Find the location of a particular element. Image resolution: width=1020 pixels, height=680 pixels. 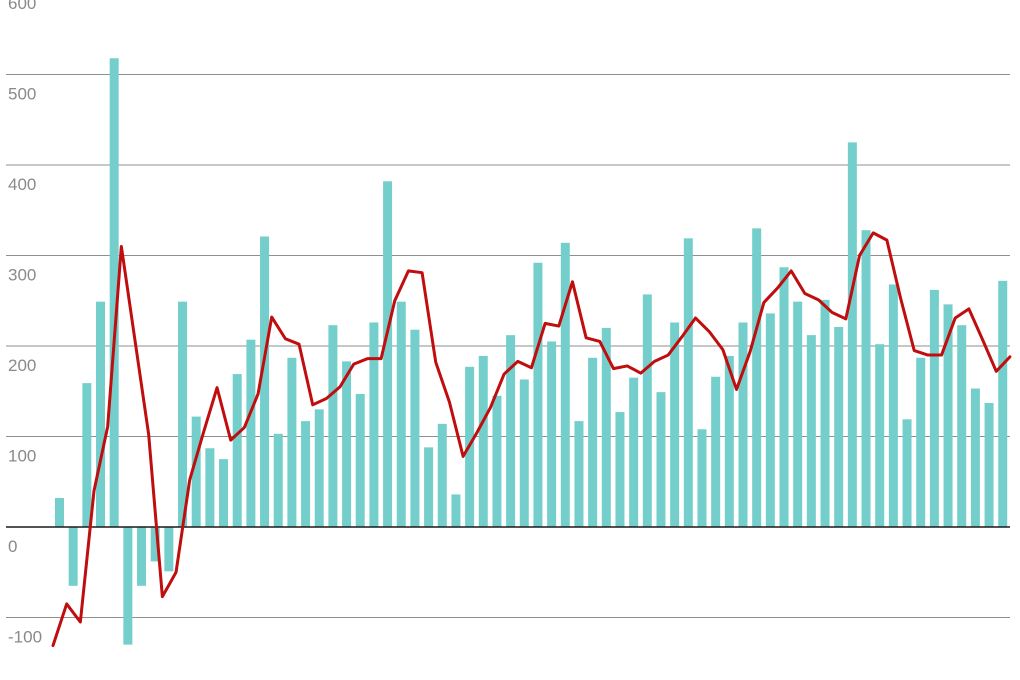

y-tick-label: -100 is located at coordinates (25, 637).